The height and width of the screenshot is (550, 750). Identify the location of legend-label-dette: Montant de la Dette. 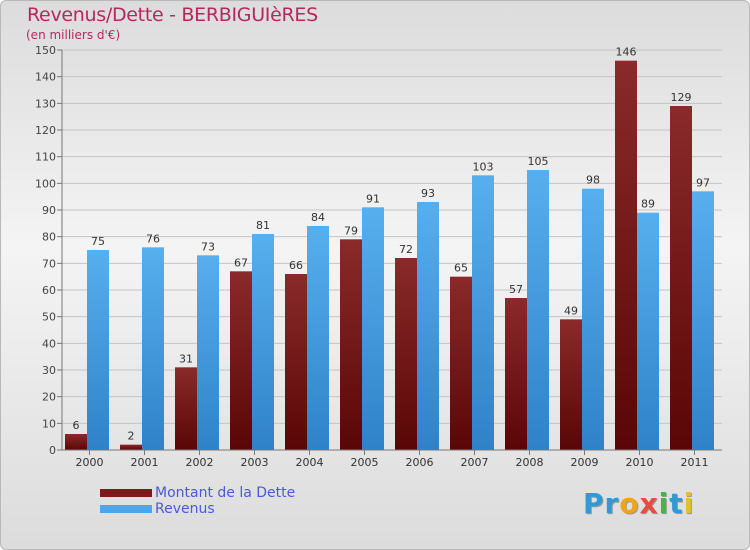
(225, 493).